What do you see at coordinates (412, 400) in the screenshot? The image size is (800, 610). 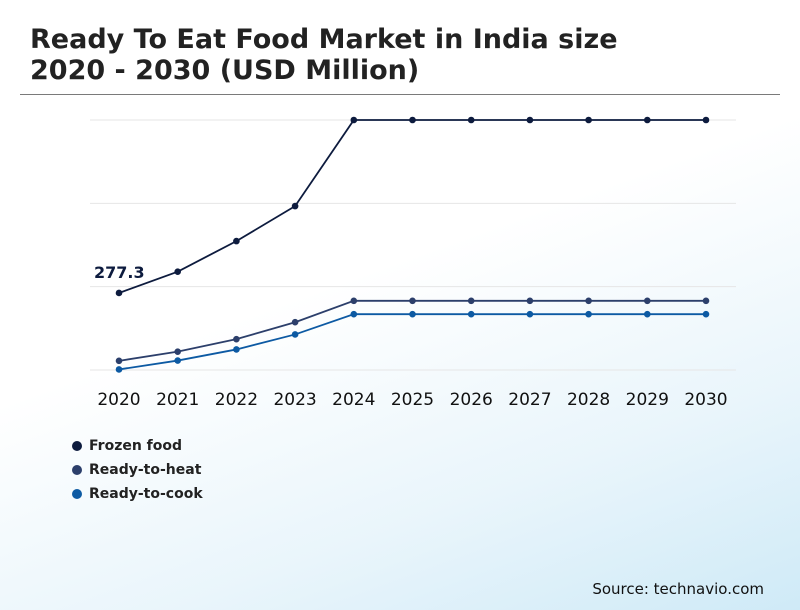 I see `x-tick-label-5: 2025` at bounding box center [412, 400].